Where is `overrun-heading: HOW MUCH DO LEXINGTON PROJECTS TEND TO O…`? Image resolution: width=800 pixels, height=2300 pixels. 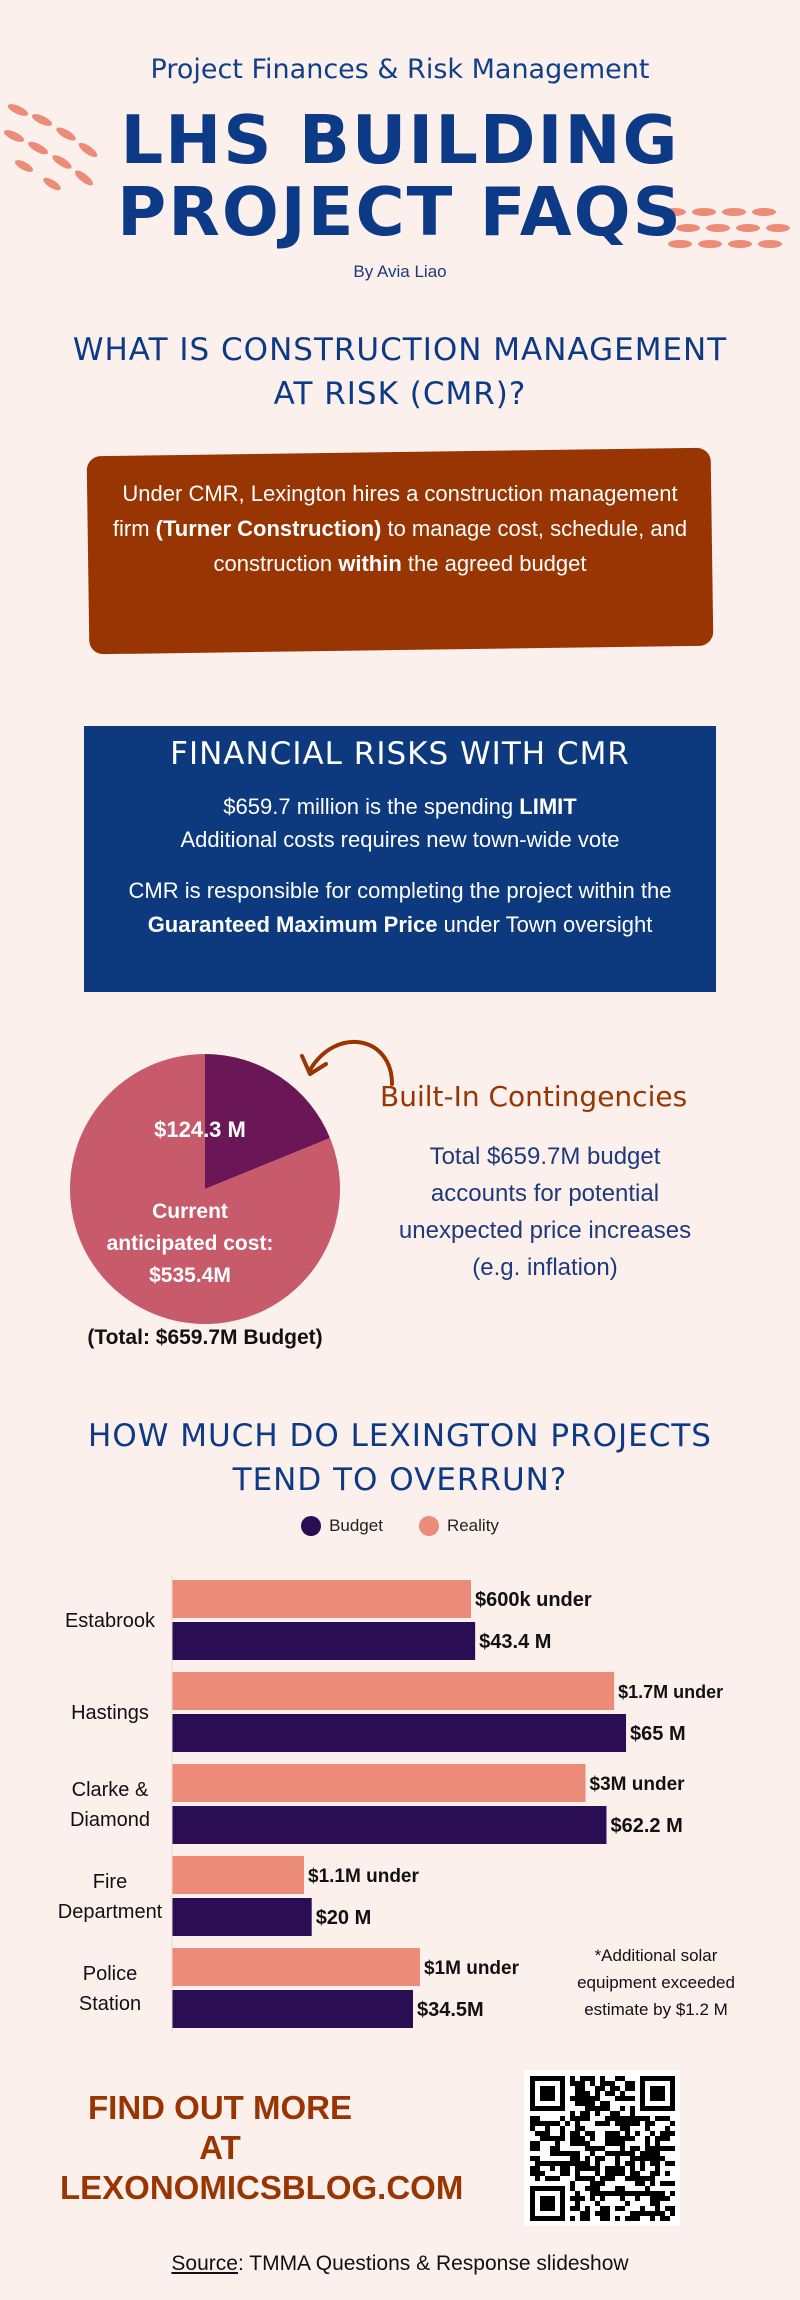 overrun-heading: HOW MUCH DO LEXINGTON PROJECTS TEND TO O… is located at coordinates (400, 1458).